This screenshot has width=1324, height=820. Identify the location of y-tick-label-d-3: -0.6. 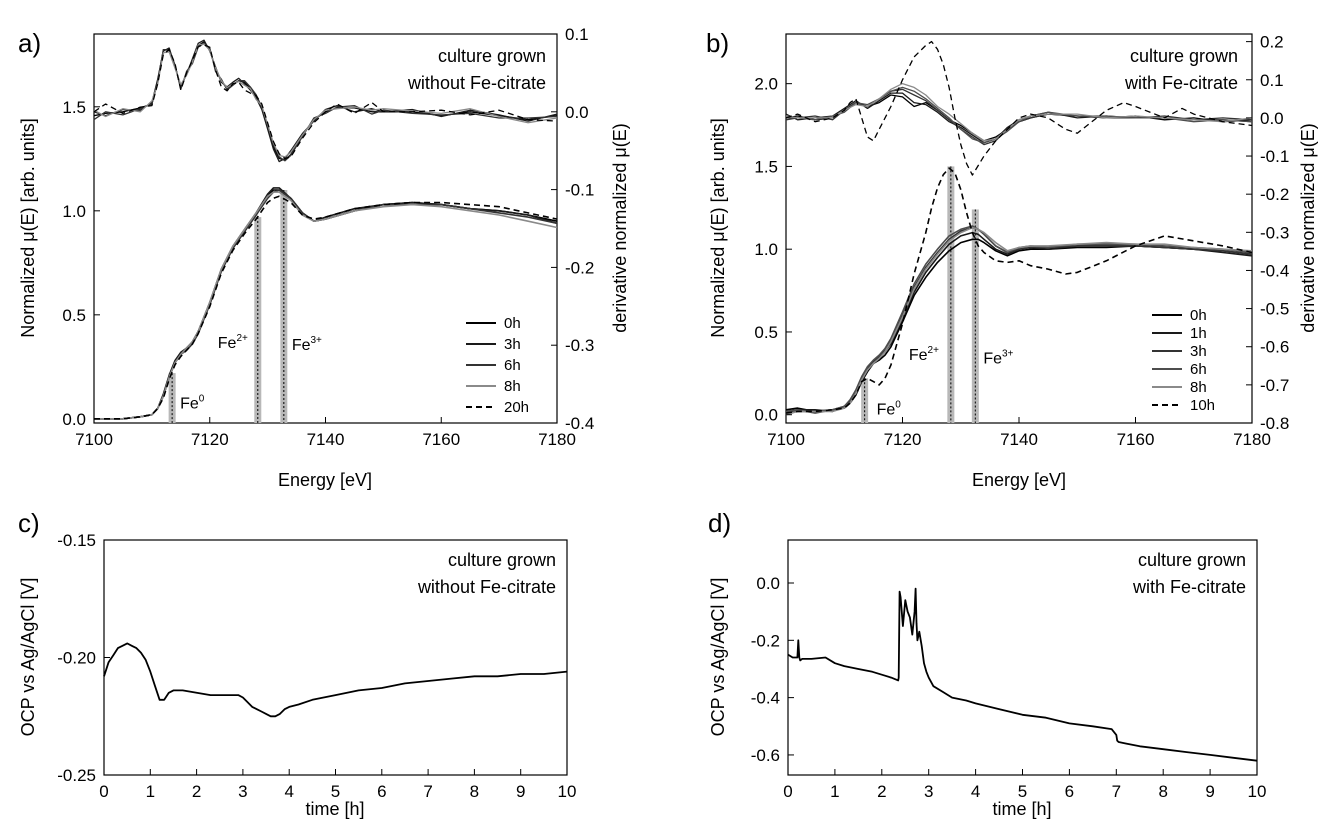
(765, 755).